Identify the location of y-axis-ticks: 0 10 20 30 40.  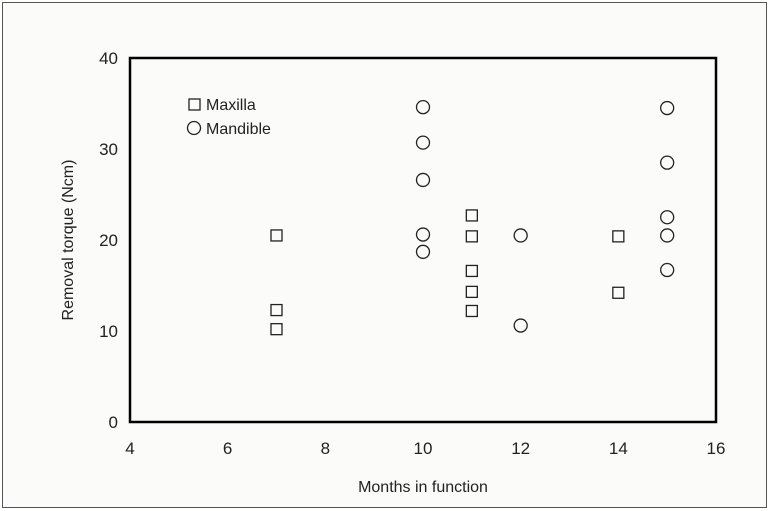
(108, 240).